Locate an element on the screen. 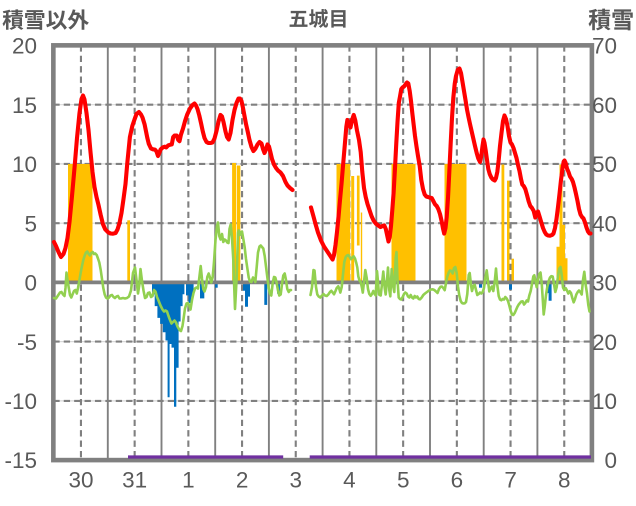  svg-text: 15 is located at coordinates (24, 105).